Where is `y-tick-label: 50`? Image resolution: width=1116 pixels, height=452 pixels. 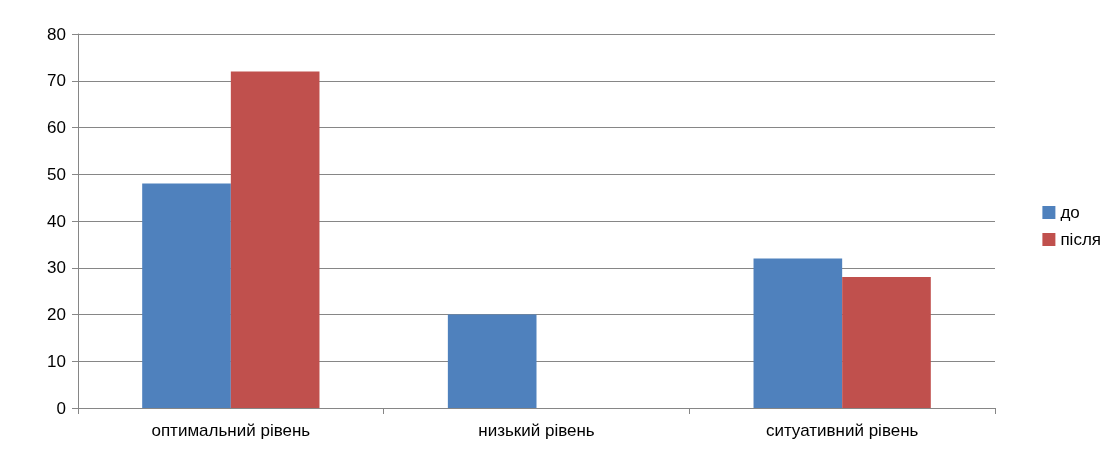
y-tick-label: 50 is located at coordinates (56, 174).